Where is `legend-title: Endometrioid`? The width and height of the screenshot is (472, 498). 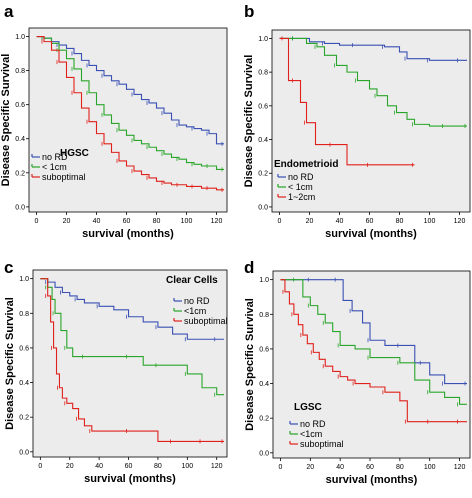
legend-title: Endometrioid is located at coordinates (306, 164).